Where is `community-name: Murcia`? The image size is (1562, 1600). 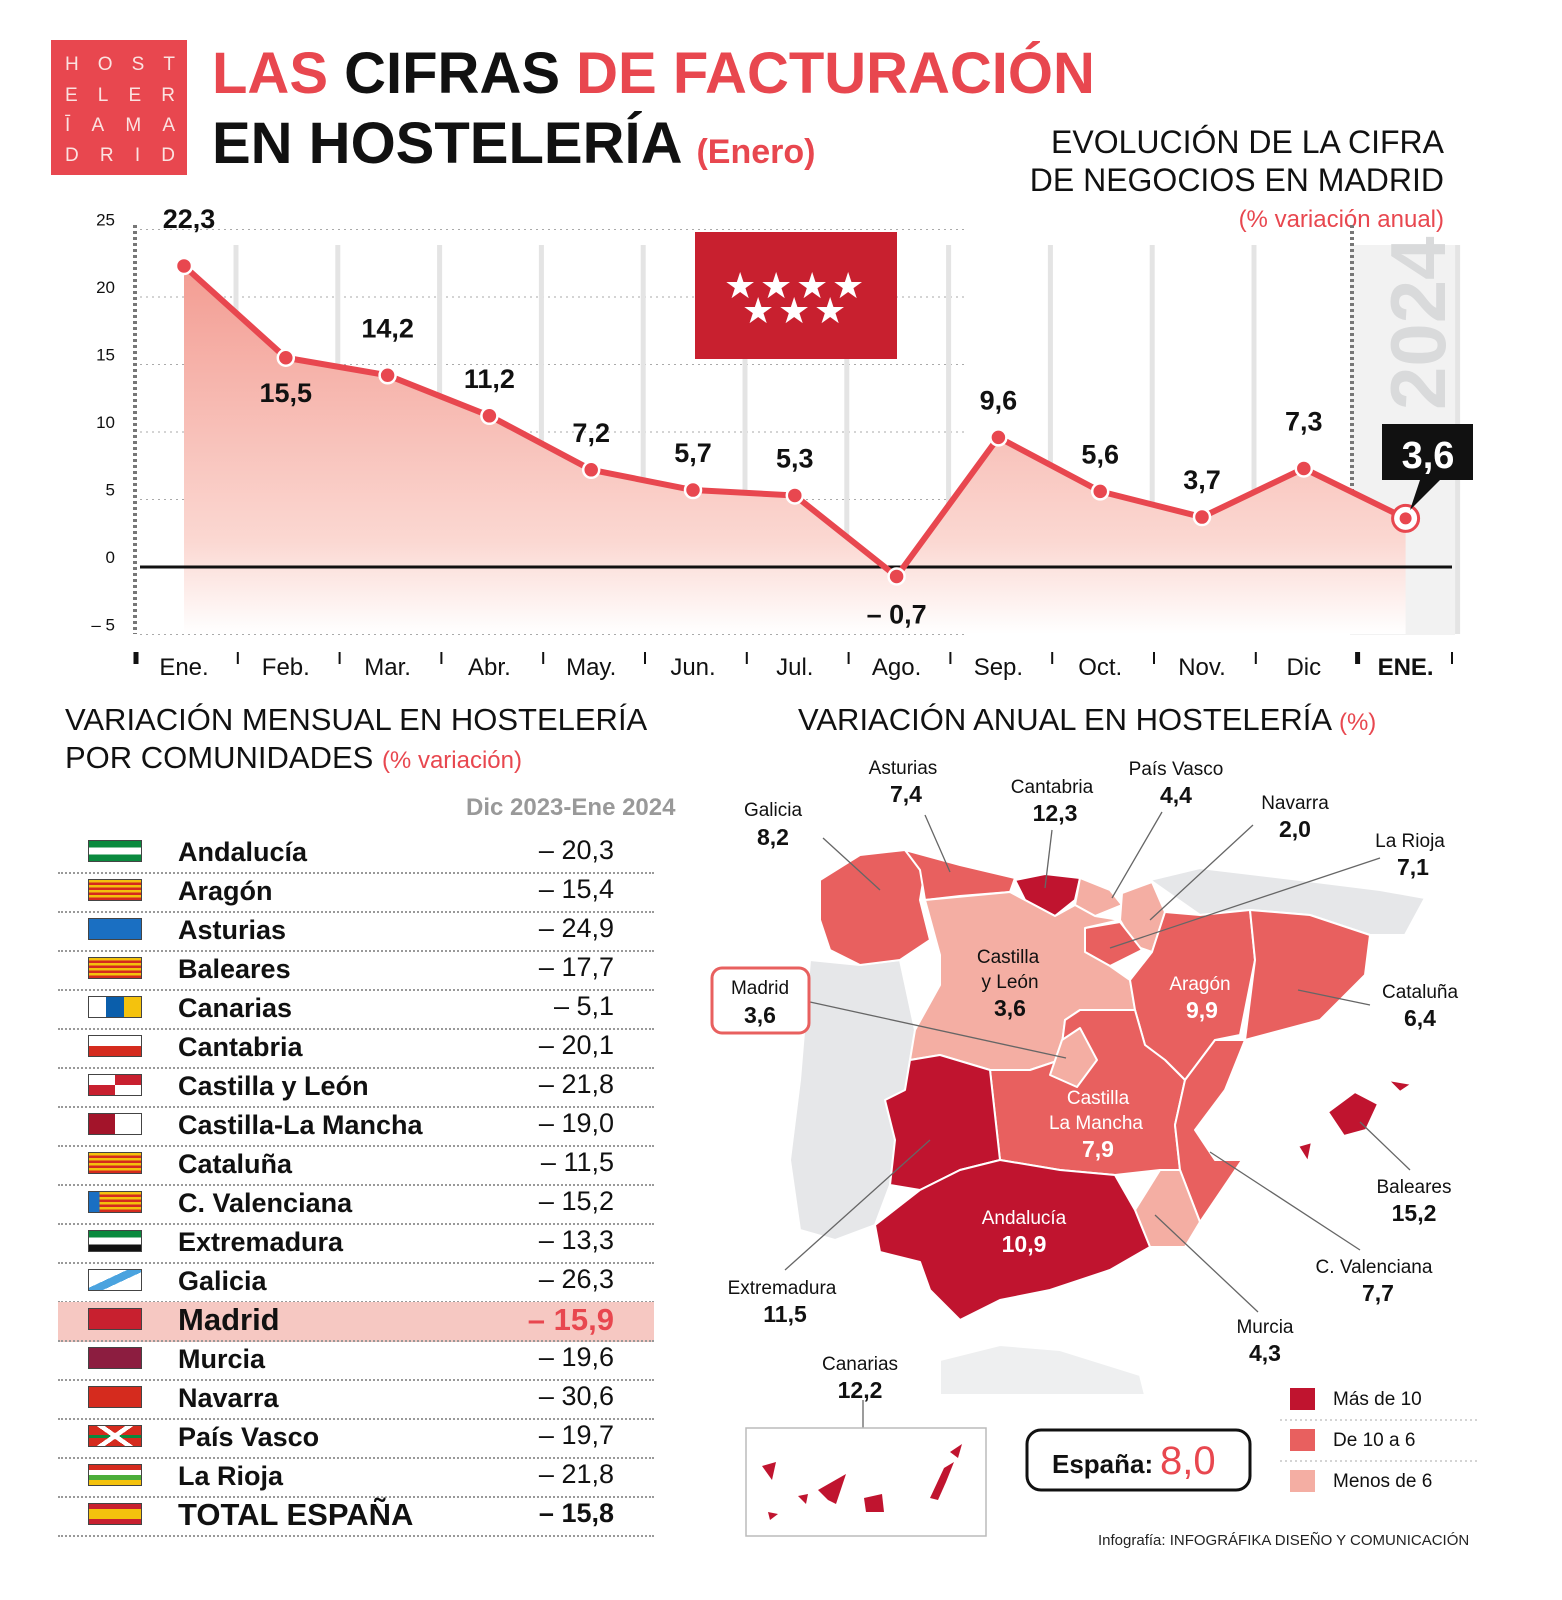 community-name: Murcia is located at coordinates (222, 1359).